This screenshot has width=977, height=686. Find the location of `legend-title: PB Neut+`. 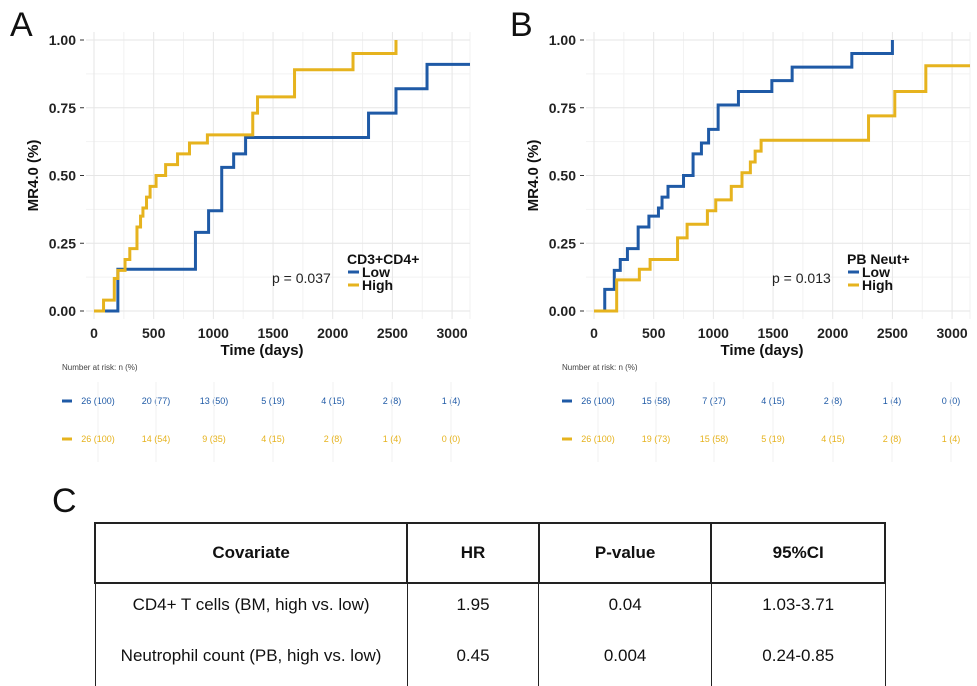

legend-title: PB Neut+ is located at coordinates (878, 259).